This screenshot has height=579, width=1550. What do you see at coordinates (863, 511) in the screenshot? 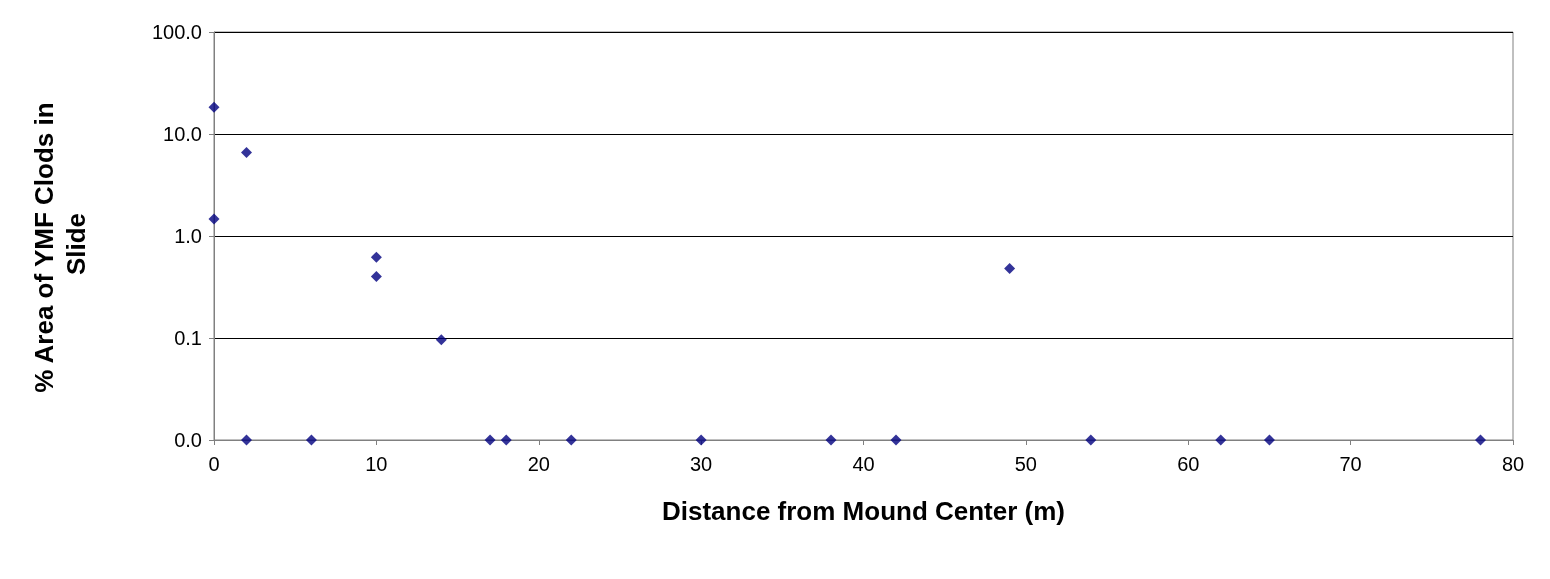
I see `x-axis-title: Distance from Mound Center (m)` at bounding box center [863, 511].